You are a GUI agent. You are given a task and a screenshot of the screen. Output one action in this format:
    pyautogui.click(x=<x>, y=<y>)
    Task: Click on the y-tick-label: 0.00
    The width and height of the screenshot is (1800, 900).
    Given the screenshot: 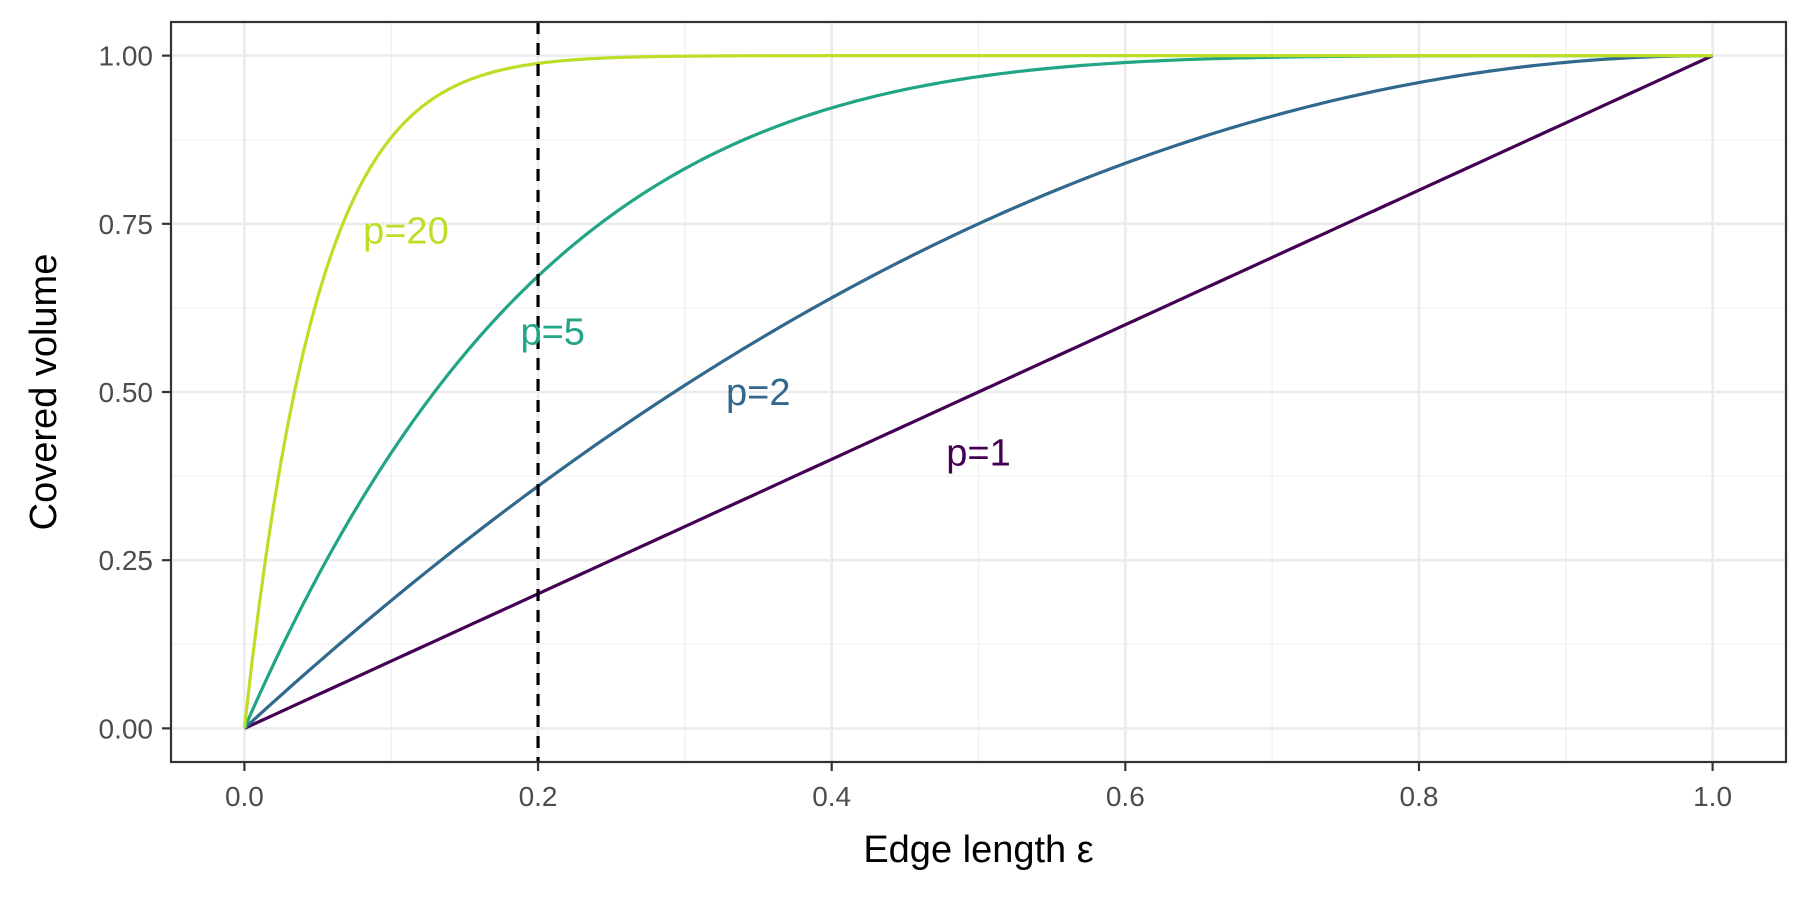 What is the action you would take?
    pyautogui.click(x=126, y=728)
    